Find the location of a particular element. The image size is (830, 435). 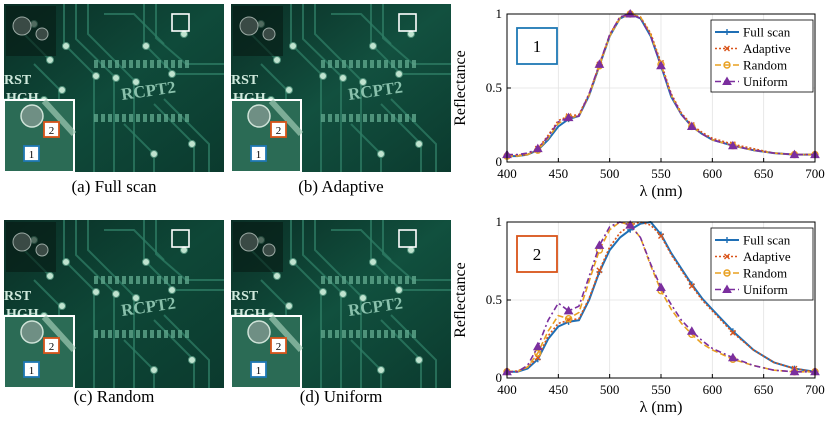

y-axis-label: Reflectance is located at coordinates (460, 88).